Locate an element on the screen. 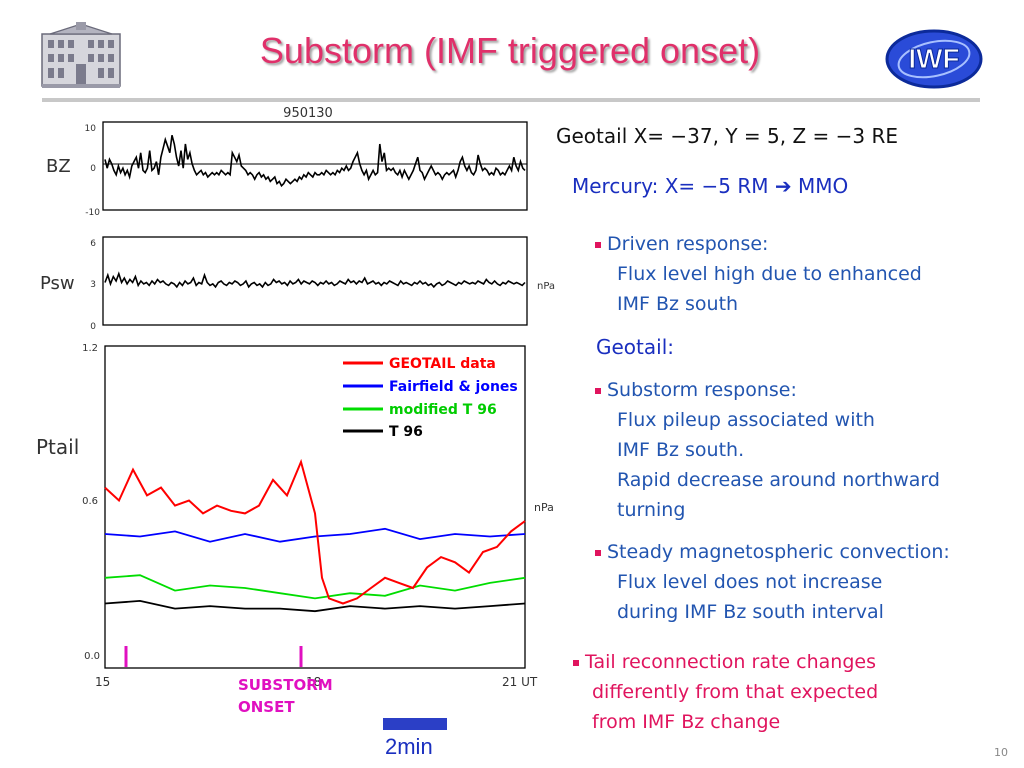 The image size is (1024, 768). bz-panel-frame is located at coordinates (315, 166).